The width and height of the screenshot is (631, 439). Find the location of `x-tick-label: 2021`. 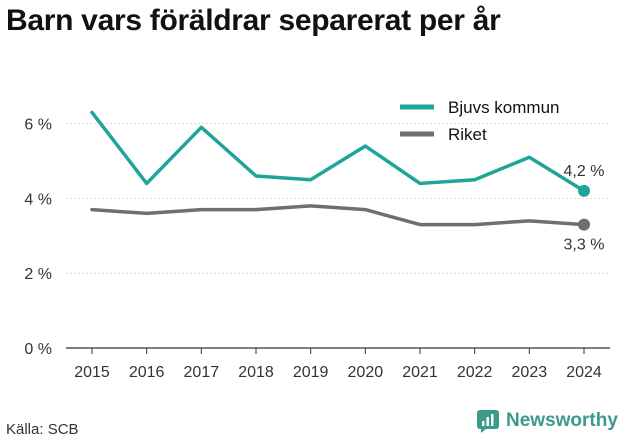

x-tick-label: 2021 is located at coordinates (420, 372).